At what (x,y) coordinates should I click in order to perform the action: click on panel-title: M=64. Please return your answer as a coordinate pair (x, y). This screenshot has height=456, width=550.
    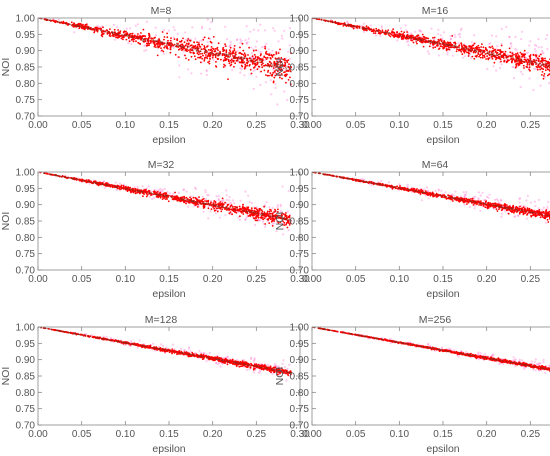
    Looking at the image, I should click on (435, 165).